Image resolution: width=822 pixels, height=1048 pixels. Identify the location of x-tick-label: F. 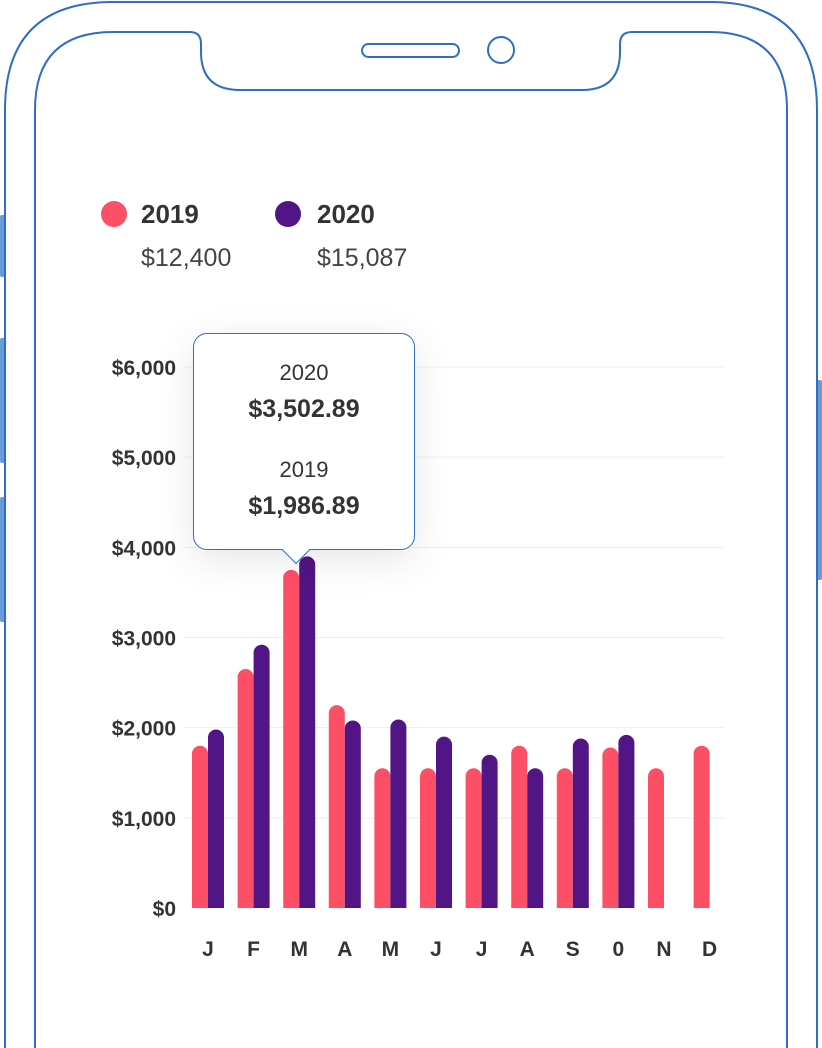
(253, 949).